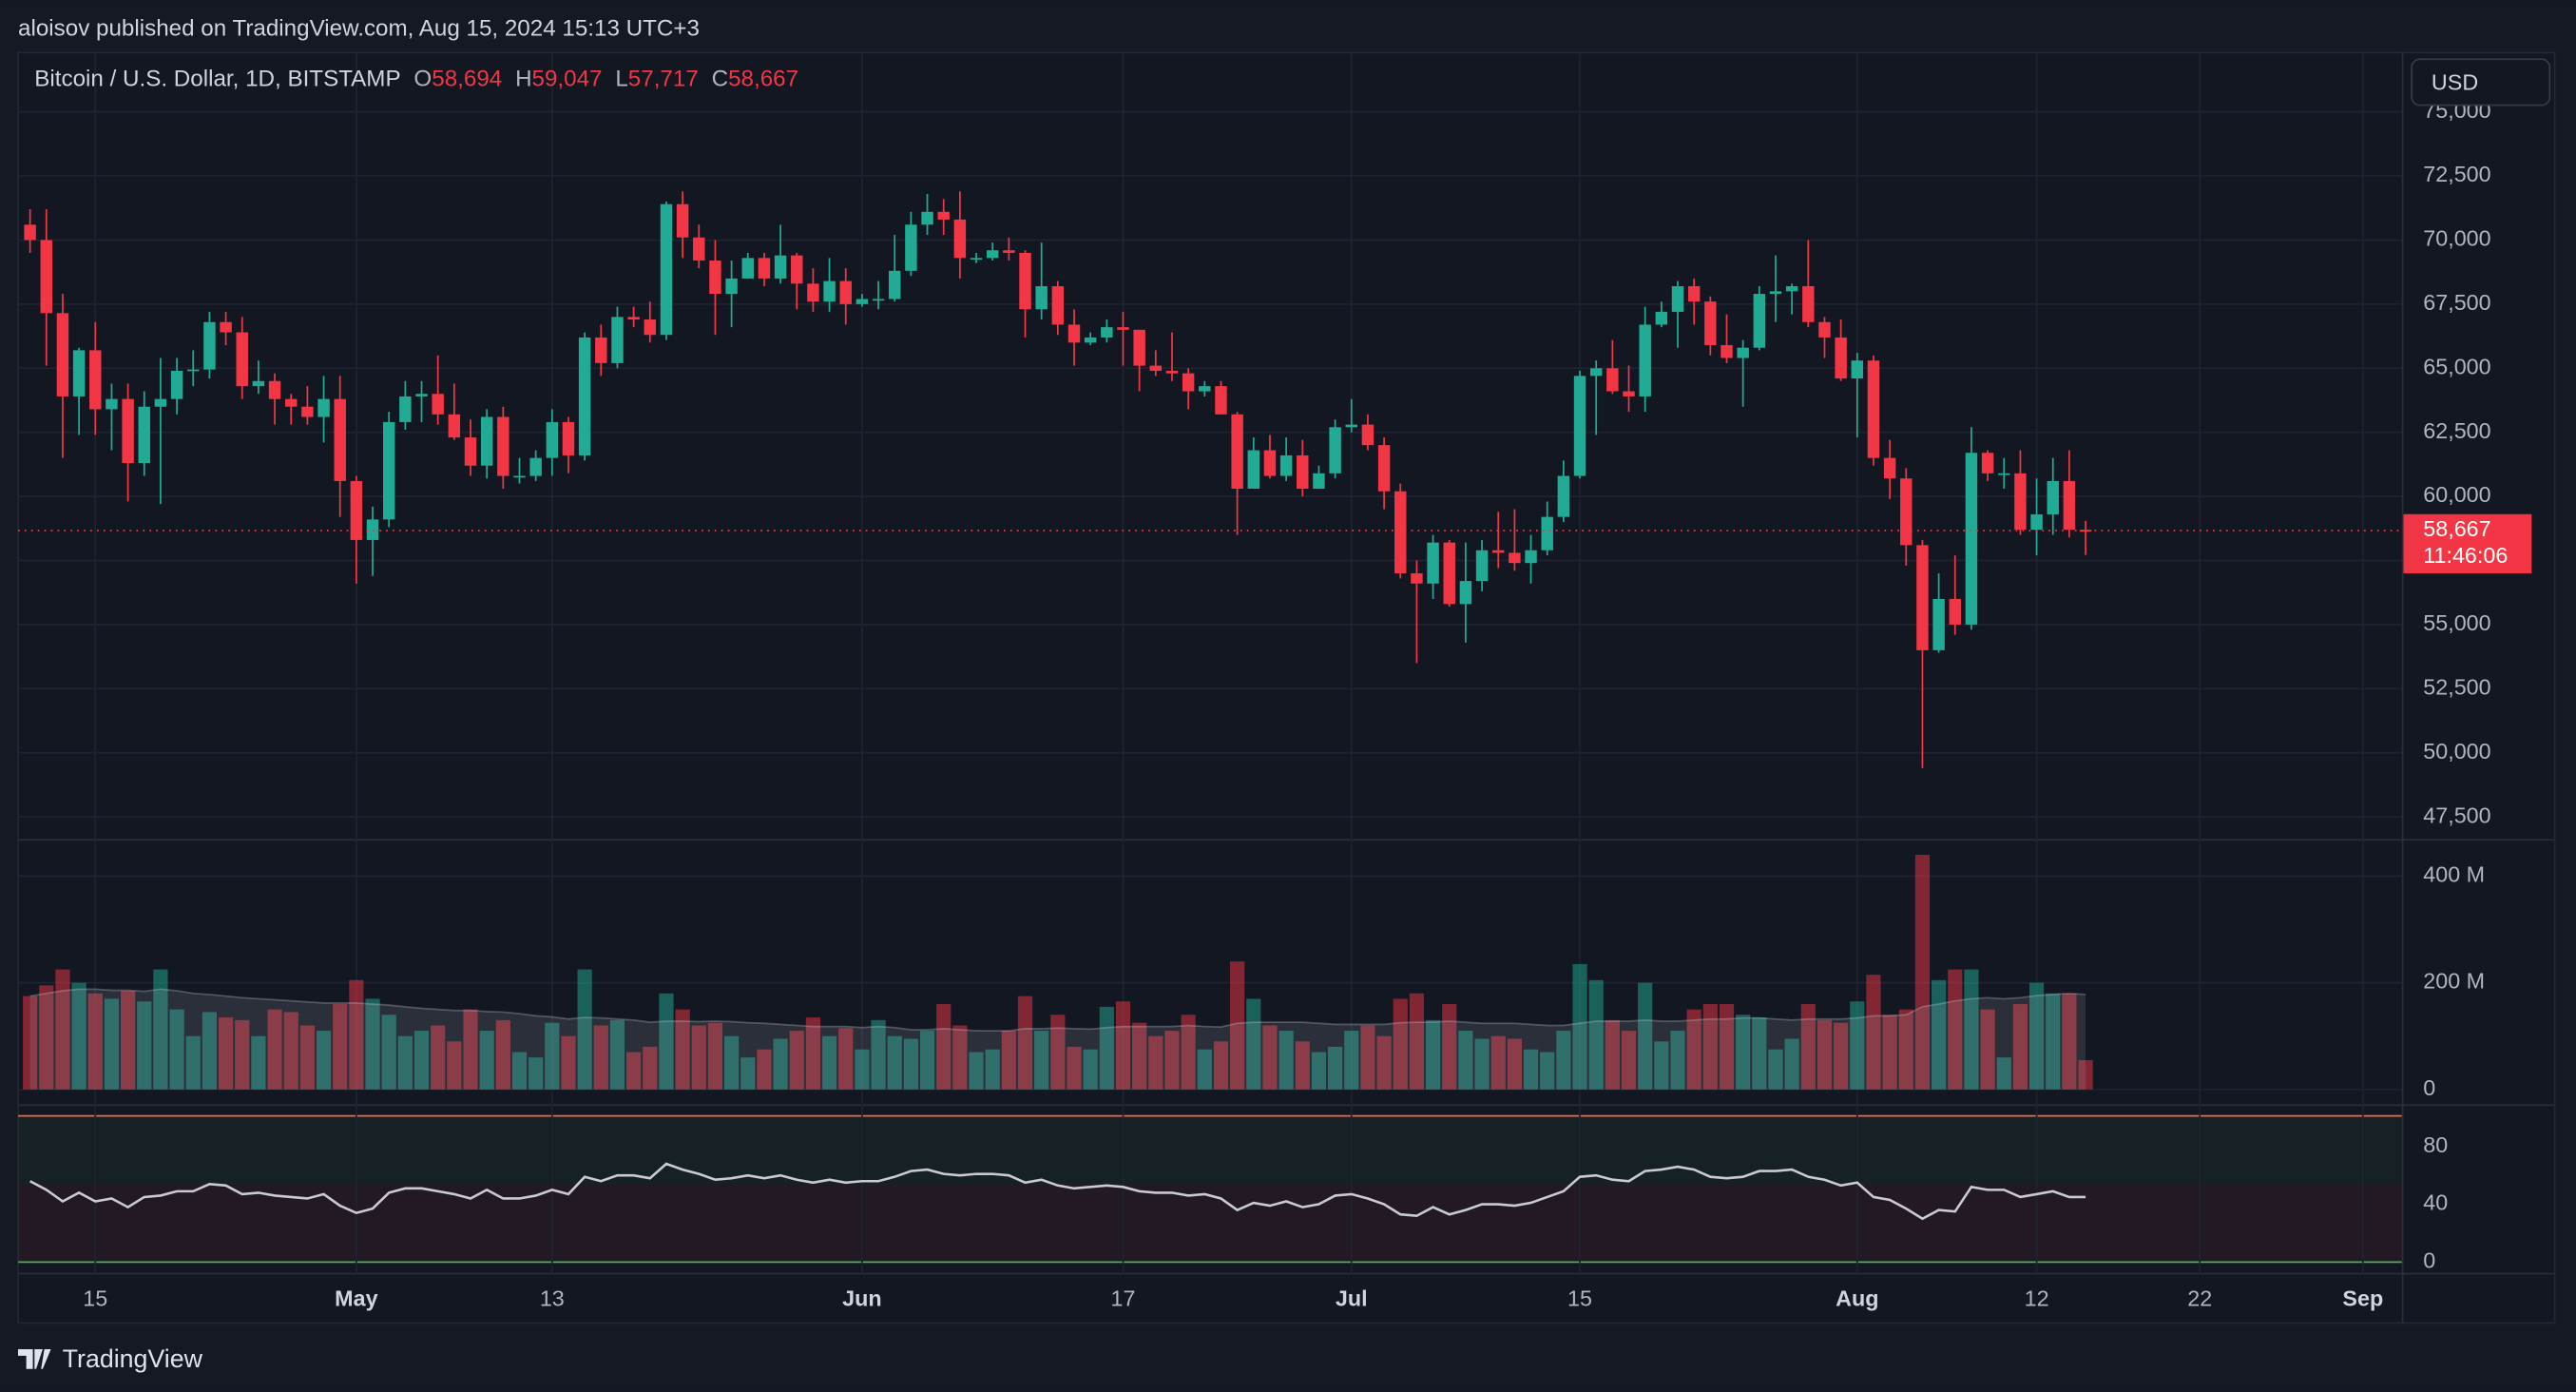 Image resolution: width=2576 pixels, height=1392 pixels. What do you see at coordinates (1857, 1298) in the screenshot?
I see `x-tick-label: Aug` at bounding box center [1857, 1298].